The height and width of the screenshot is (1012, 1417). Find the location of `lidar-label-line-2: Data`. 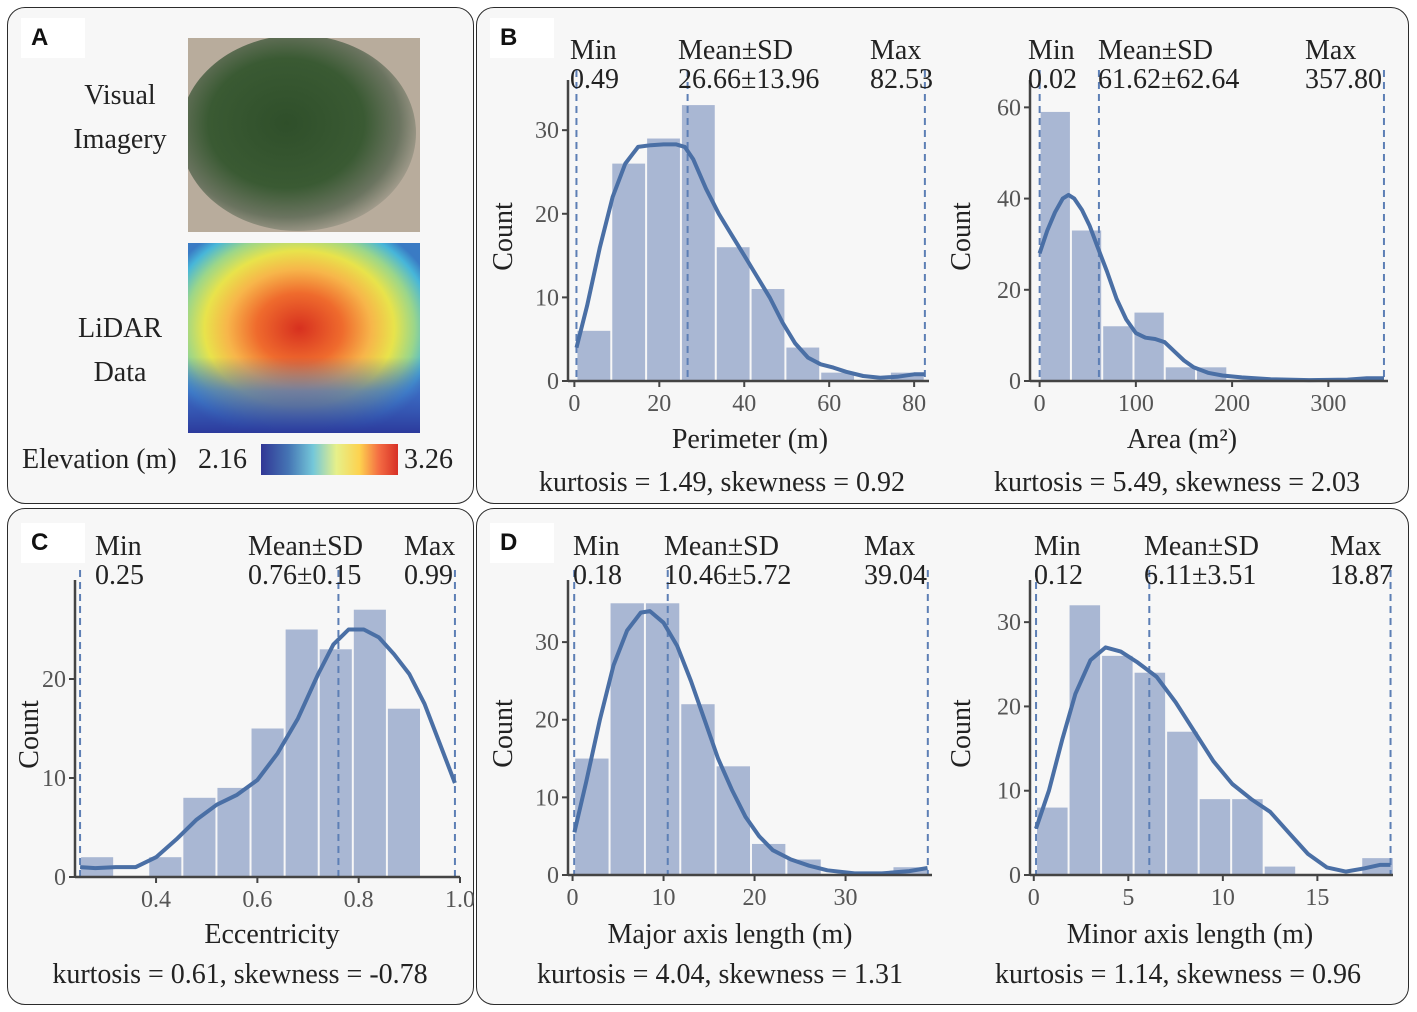

lidar-label-line-2: Data is located at coordinates (120, 372).